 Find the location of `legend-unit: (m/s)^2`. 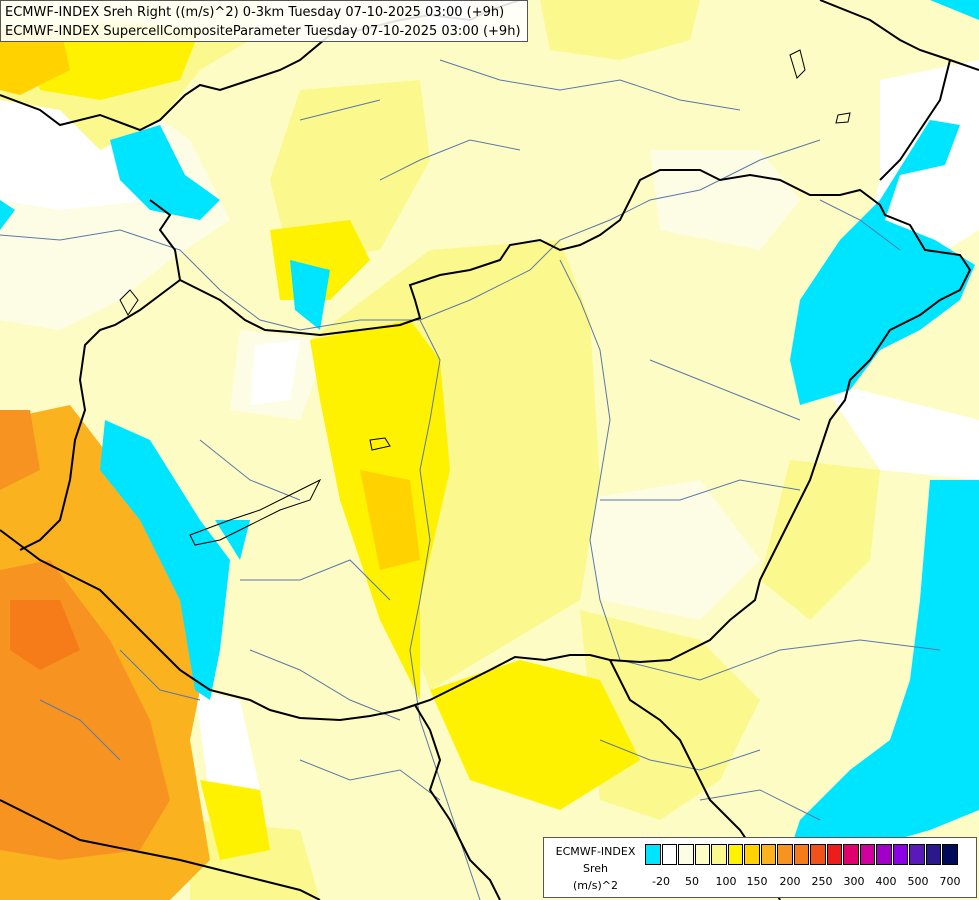

legend-unit: (m/s)^2 is located at coordinates (595, 885).